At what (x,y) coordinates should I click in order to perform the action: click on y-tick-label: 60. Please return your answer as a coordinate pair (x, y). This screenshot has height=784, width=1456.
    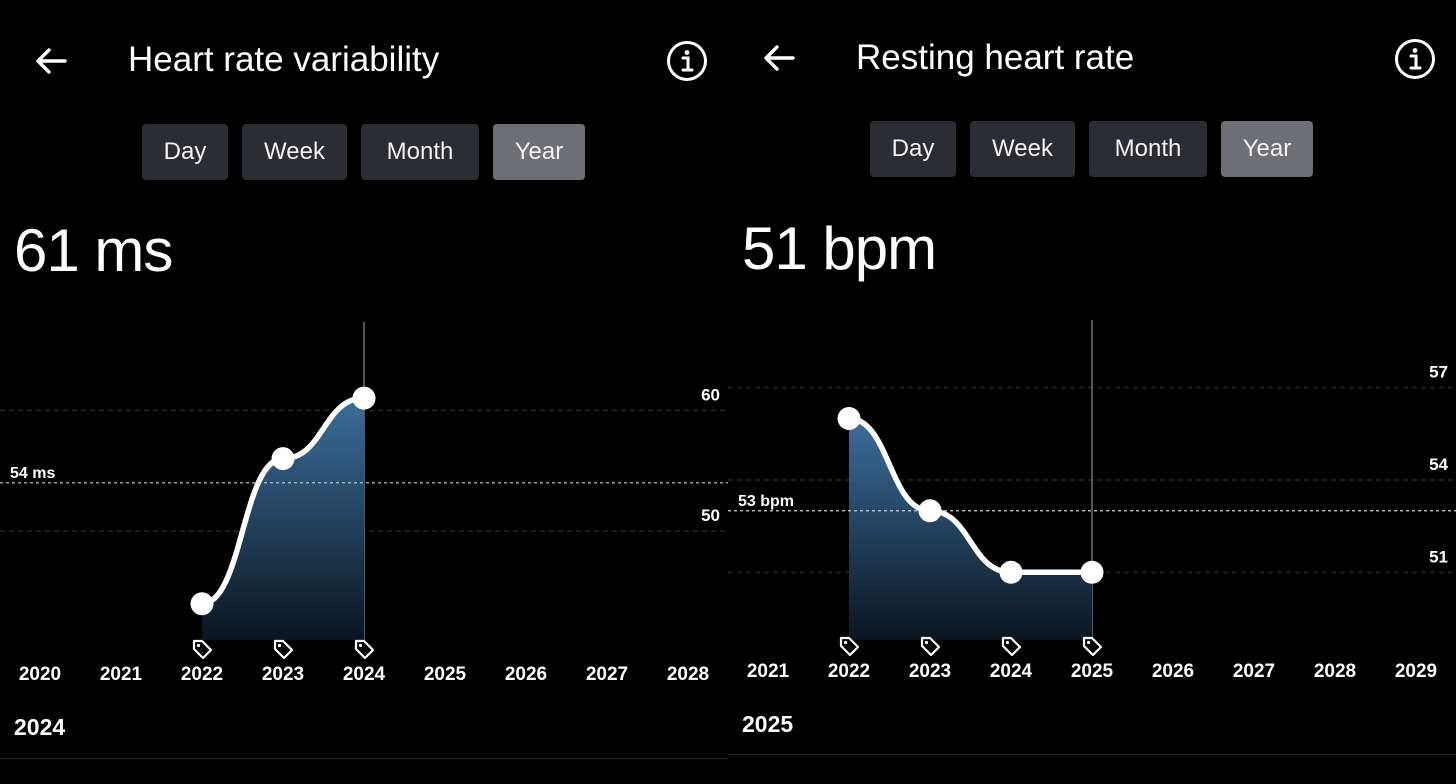
    Looking at the image, I should click on (710, 394).